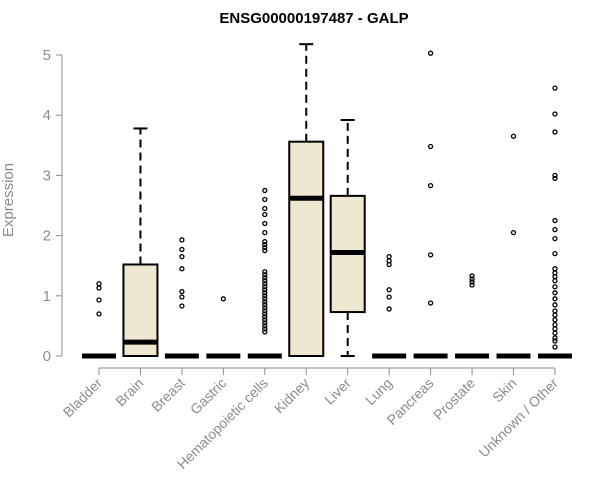  What do you see at coordinates (47, 175) in the screenshot?
I see `y-tick-label: 3` at bounding box center [47, 175].